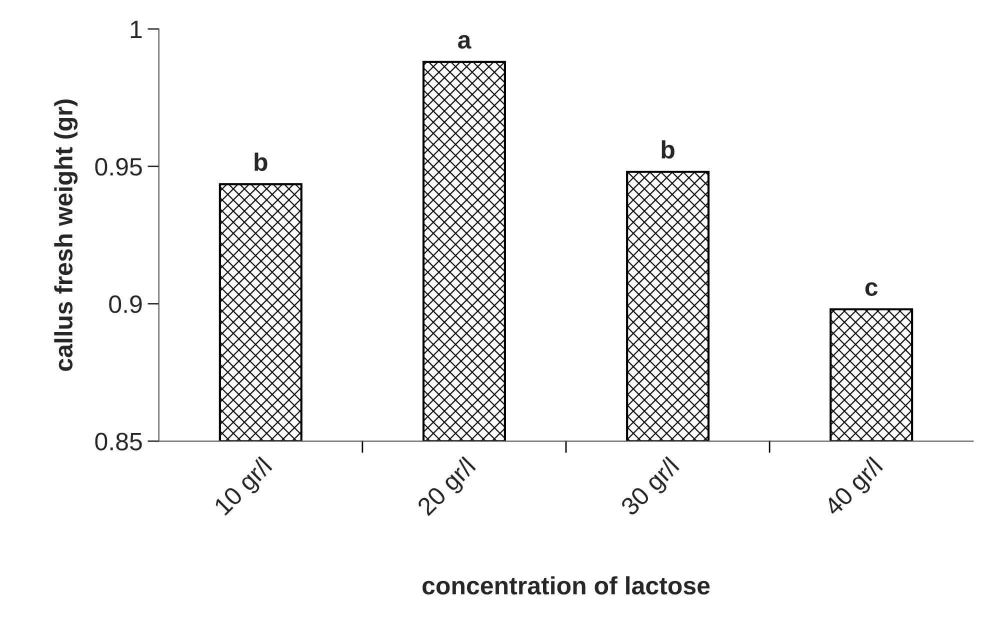  Describe the element at coordinates (136, 29) in the screenshot. I see `y-tick-label: 1` at that location.